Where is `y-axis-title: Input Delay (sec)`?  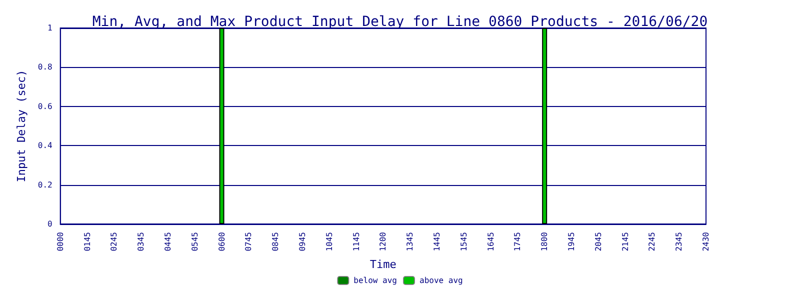 y-axis-title: Input Delay (sec) is located at coordinates (21, 126).